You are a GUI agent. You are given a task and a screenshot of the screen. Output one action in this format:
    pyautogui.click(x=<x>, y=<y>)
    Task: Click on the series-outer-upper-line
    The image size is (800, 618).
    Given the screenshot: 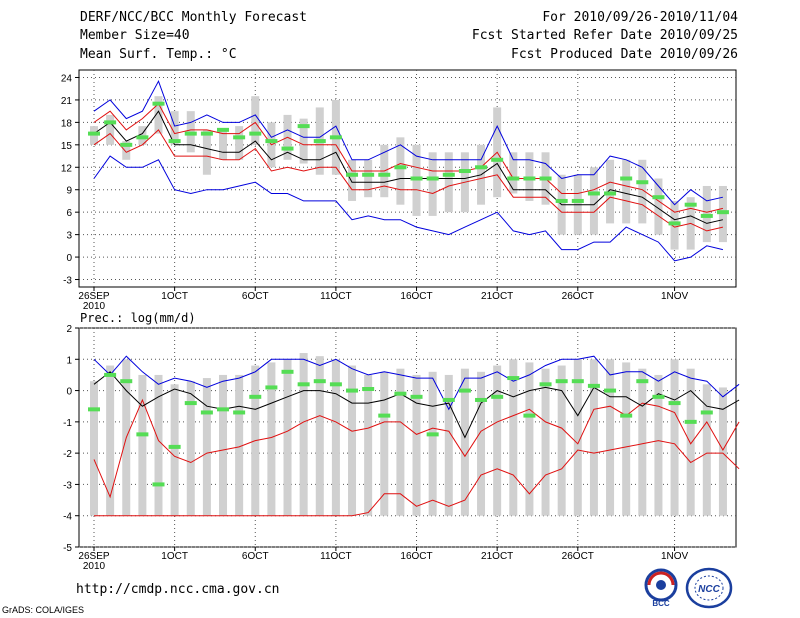 What is the action you would take?
    pyautogui.click(x=416, y=383)
    